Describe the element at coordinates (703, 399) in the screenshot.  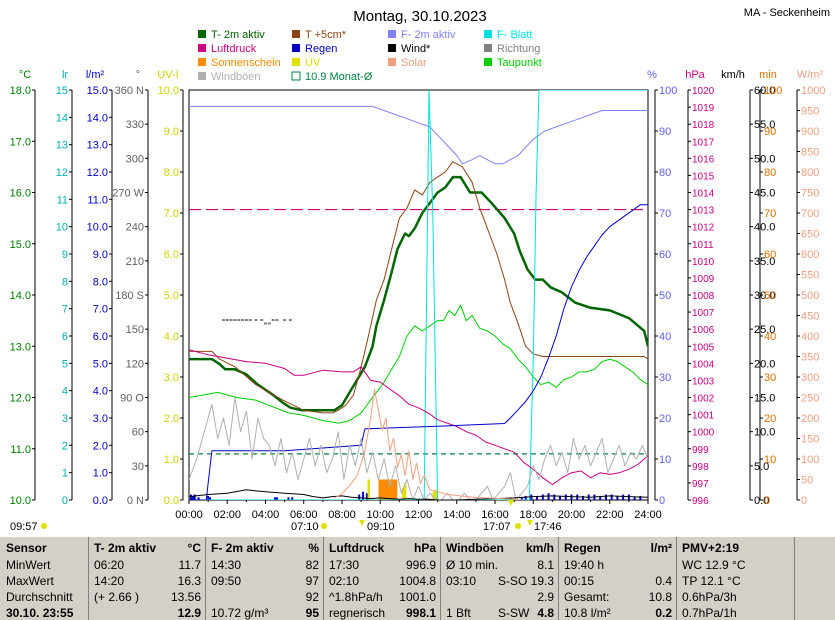
I see `right-tick-label-1-18: 1002` at that location.